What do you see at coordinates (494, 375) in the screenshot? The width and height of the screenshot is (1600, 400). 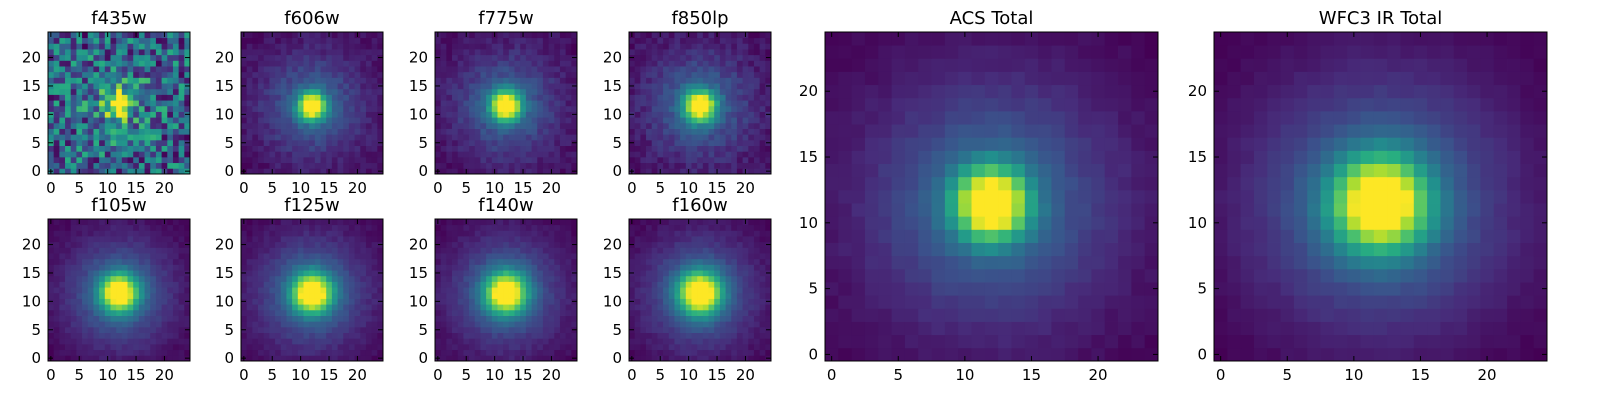 I see `x-tick-label: 10` at bounding box center [494, 375].